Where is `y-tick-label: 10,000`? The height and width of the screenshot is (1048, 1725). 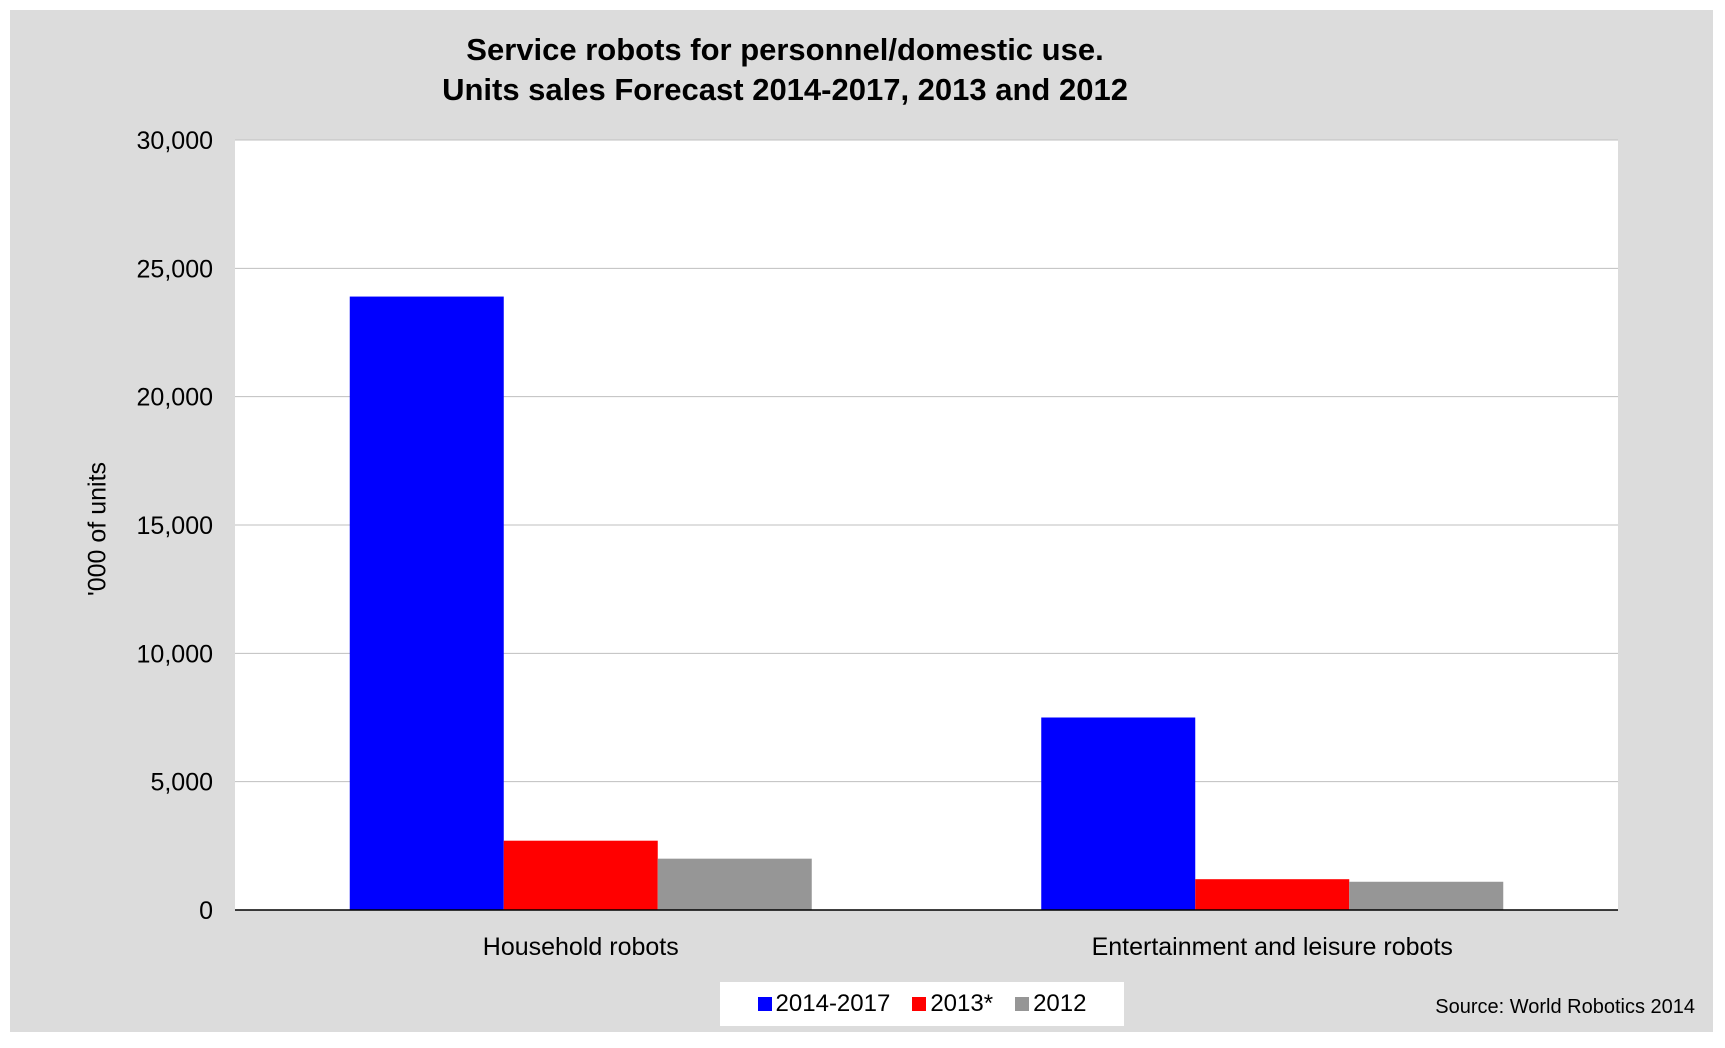 y-tick-label: 10,000 is located at coordinates (175, 654).